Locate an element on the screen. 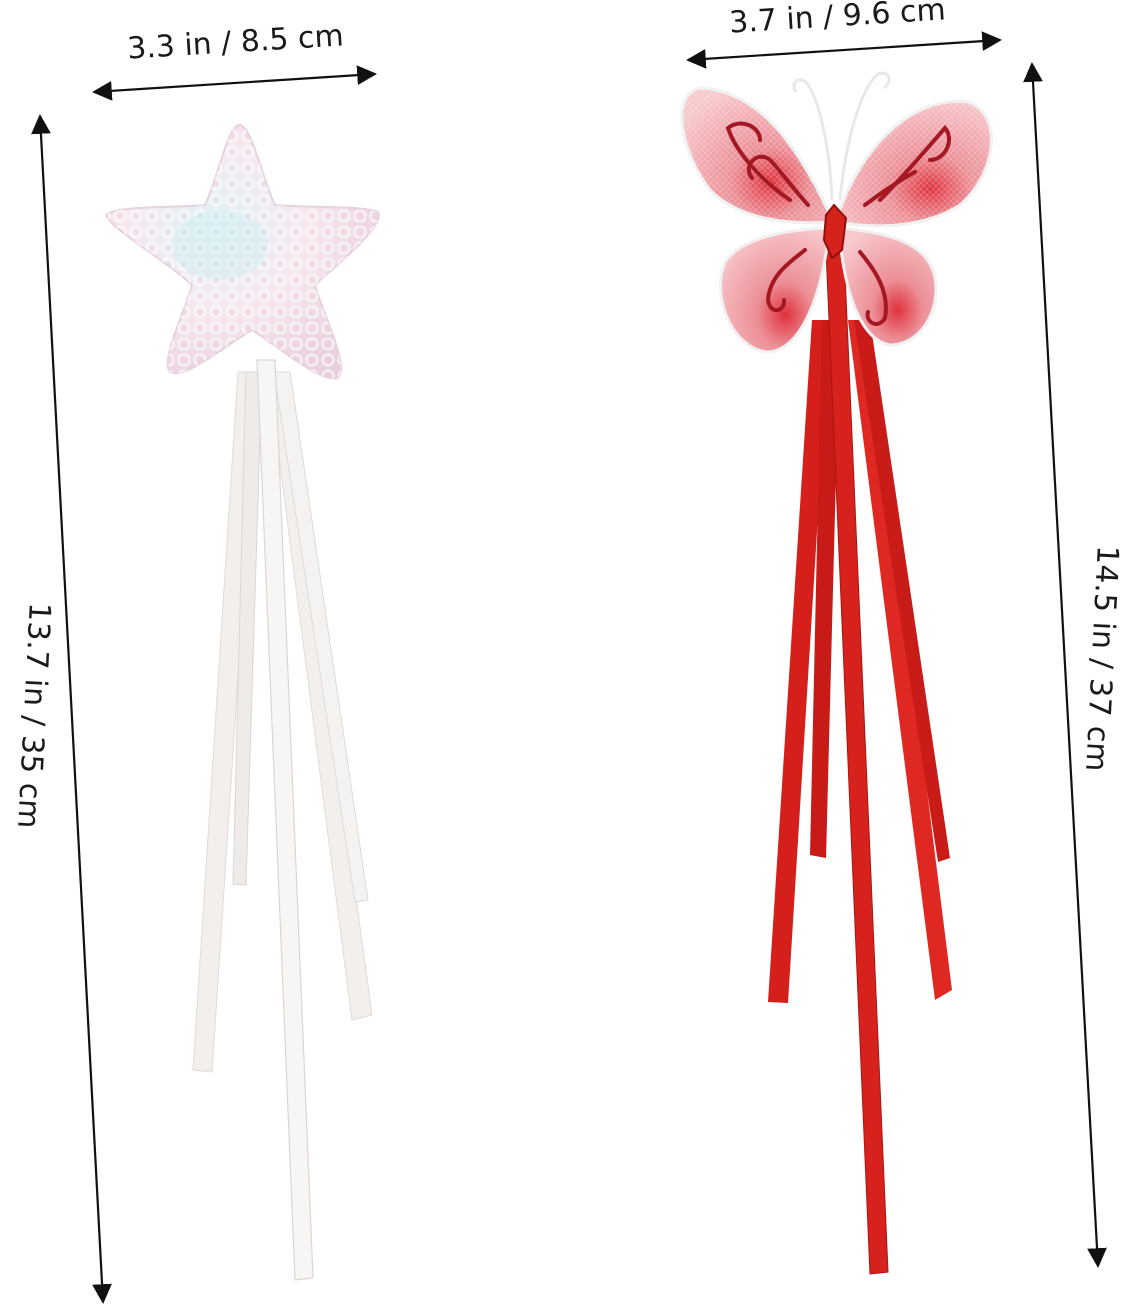 The height and width of the screenshot is (1310, 1122). star-height-dimension: 13.7 in / 35 cm is located at coordinates (61, 709).